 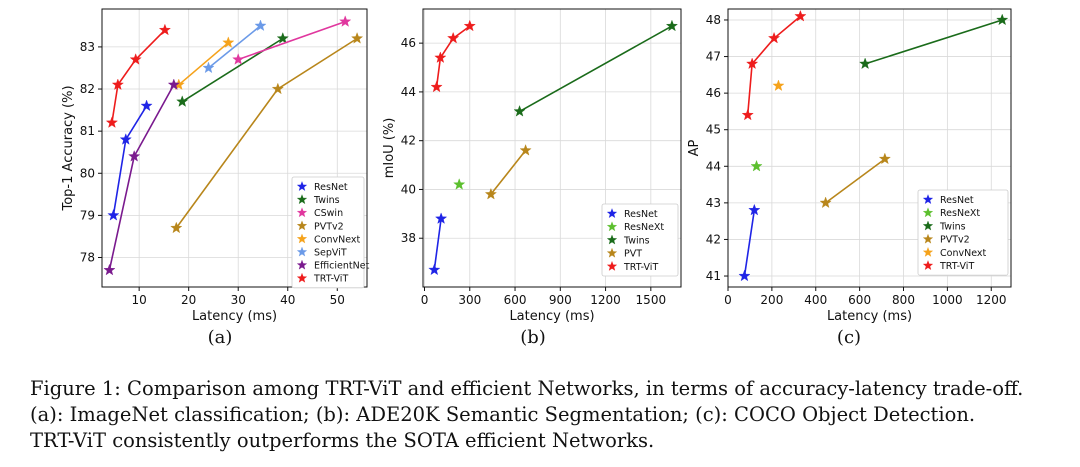 I want to click on data-point-twins, so click(x=1002, y=19).